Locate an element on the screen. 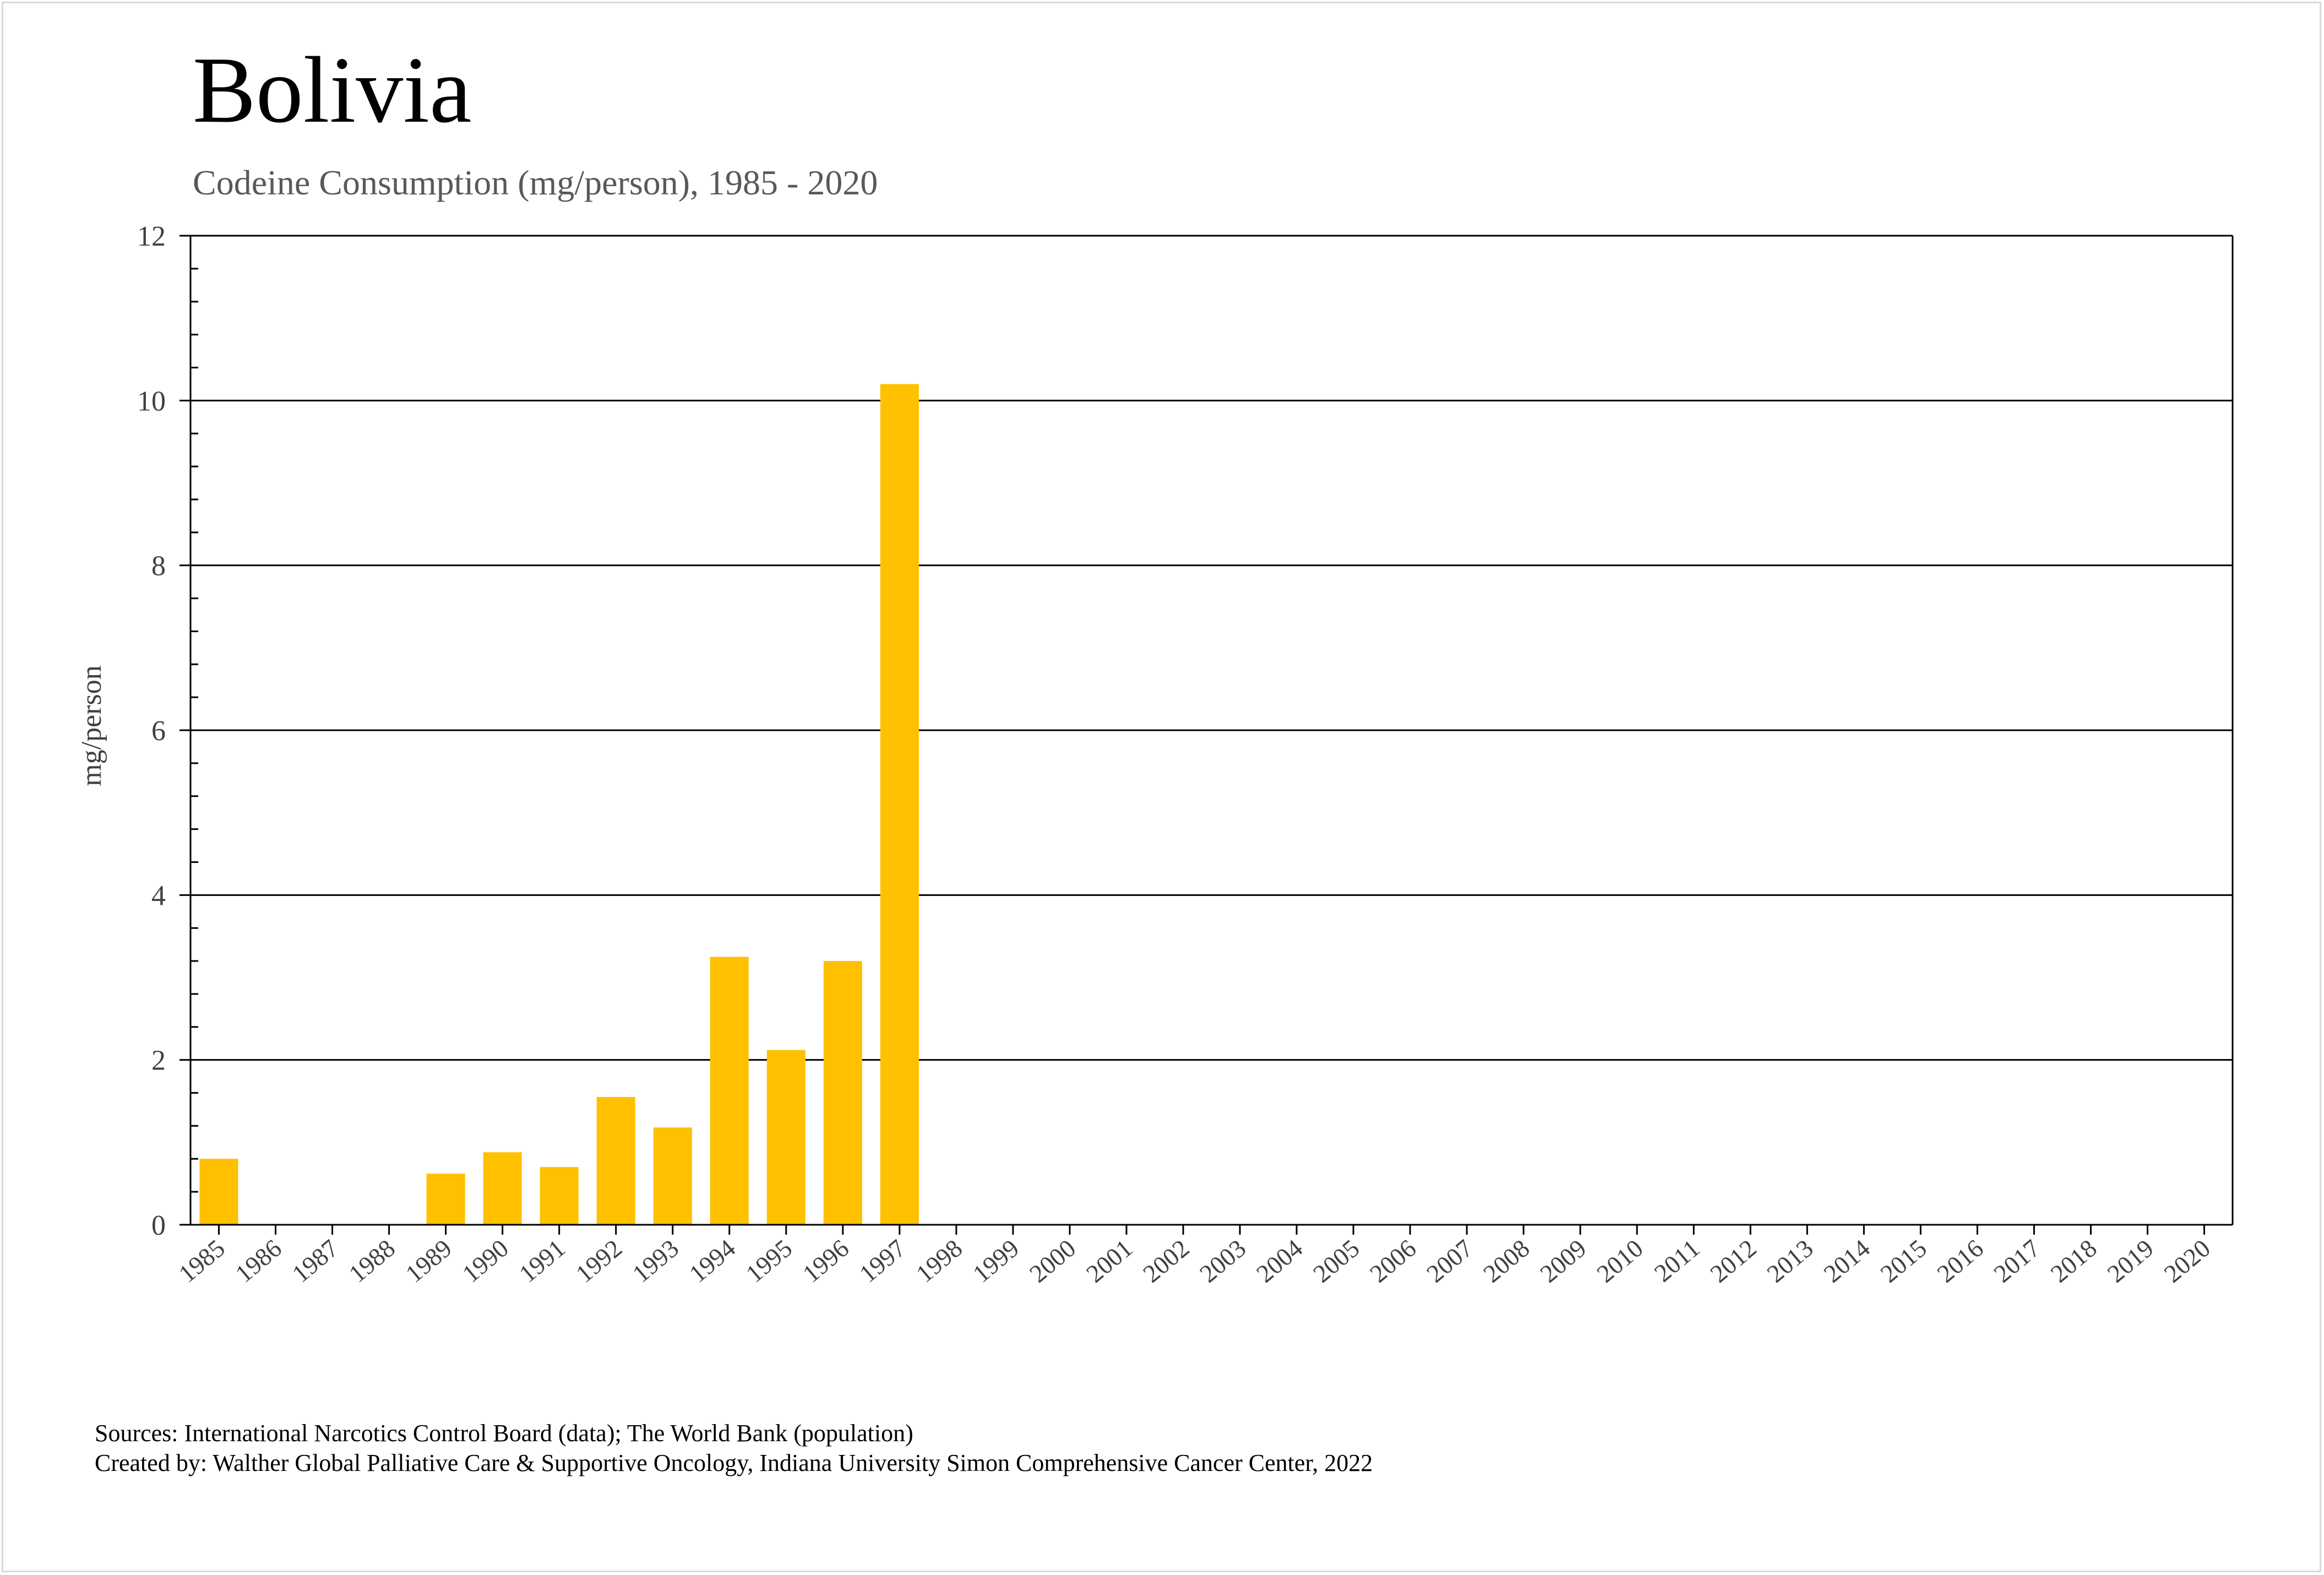 The image size is (2324, 1575). x-tick-label-1991: 1991 is located at coordinates (542, 1261).